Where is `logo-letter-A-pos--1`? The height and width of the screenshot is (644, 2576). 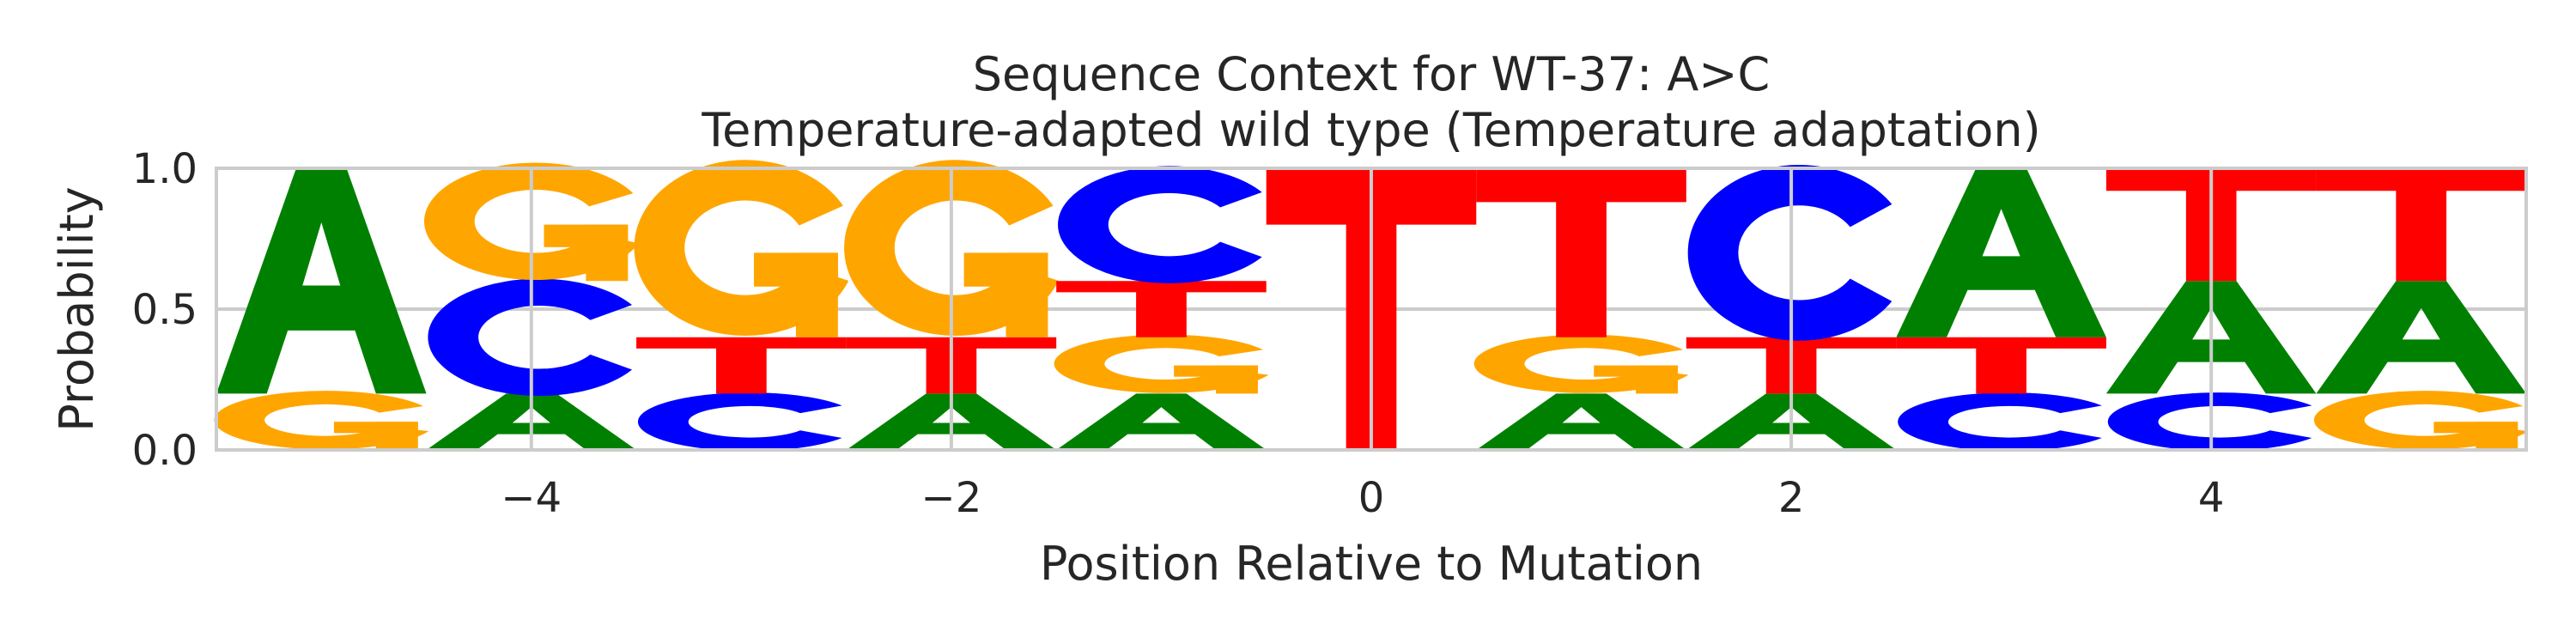 logo-letter-A-pos--1 is located at coordinates (1162, 421).